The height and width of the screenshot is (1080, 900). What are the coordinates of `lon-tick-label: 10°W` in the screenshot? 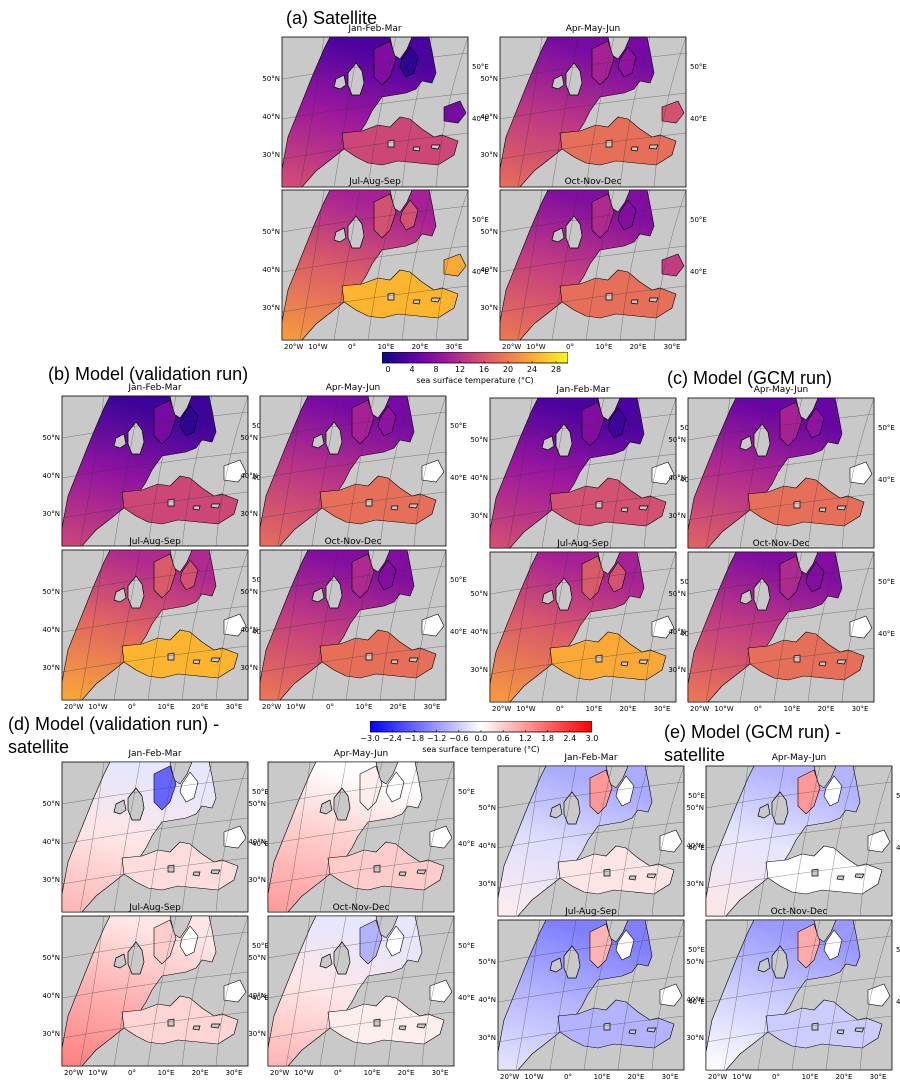 It's located at (317, 347).